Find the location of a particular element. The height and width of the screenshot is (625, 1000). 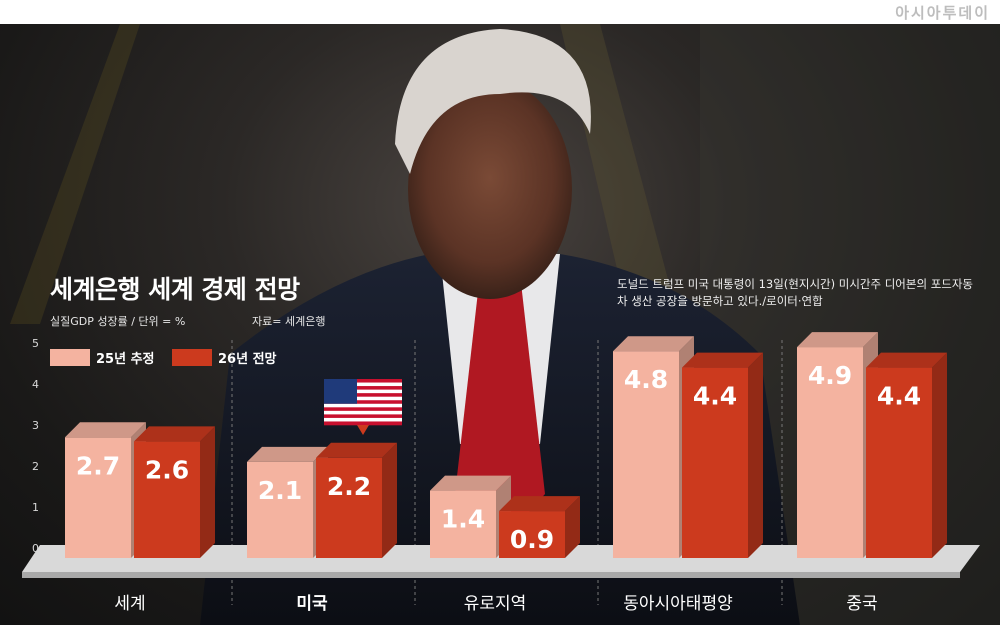

y-tick-label: 2 is located at coordinates (35, 466).